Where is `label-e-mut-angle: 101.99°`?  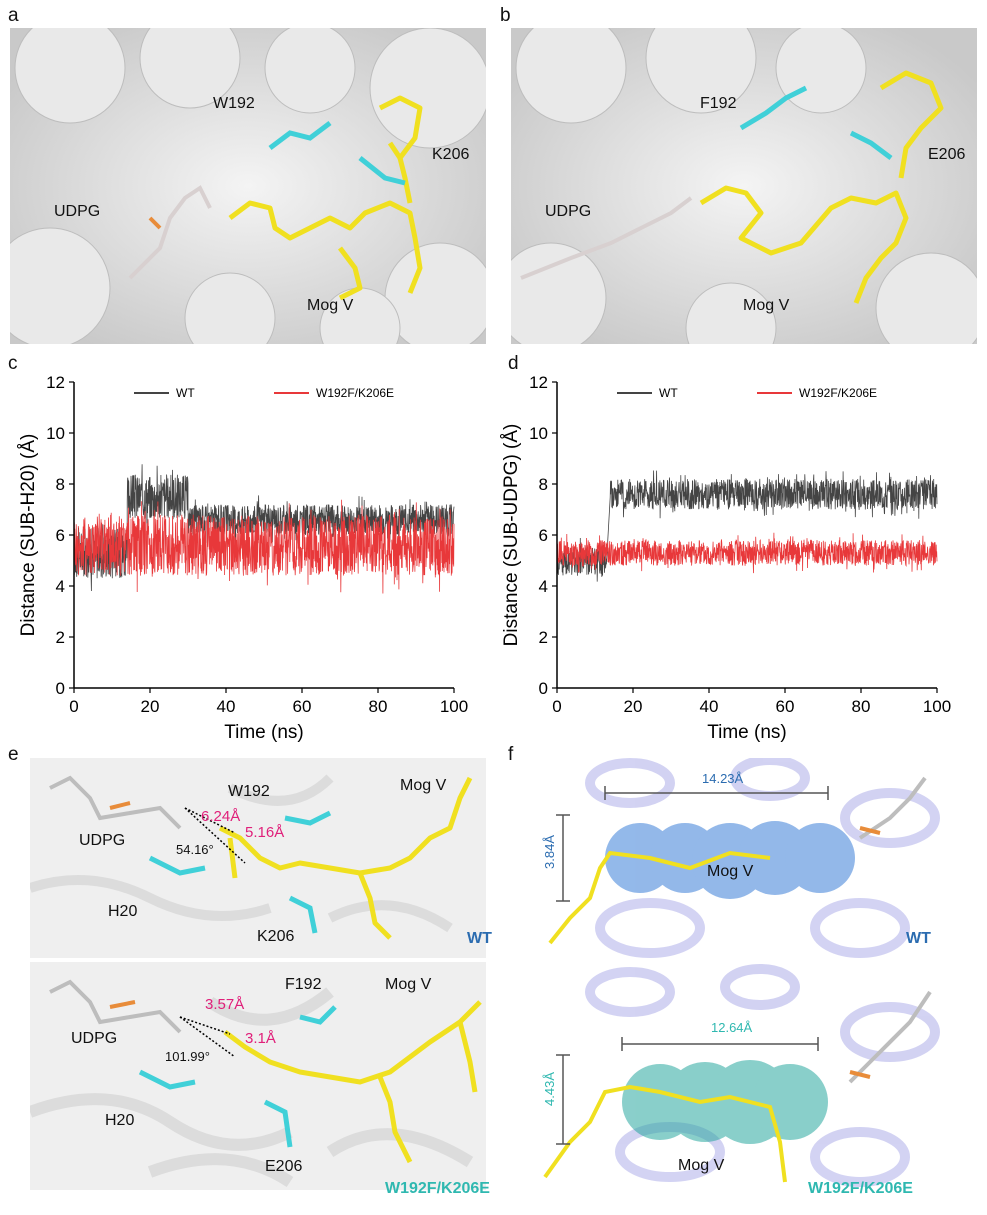 label-e-mut-angle: 101.99° is located at coordinates (187, 1056).